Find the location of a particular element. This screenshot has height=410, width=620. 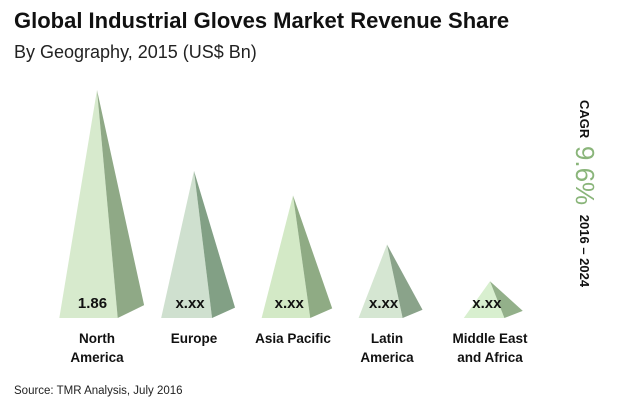

pyramid-5: x.xx is located at coordinates (493, 299).